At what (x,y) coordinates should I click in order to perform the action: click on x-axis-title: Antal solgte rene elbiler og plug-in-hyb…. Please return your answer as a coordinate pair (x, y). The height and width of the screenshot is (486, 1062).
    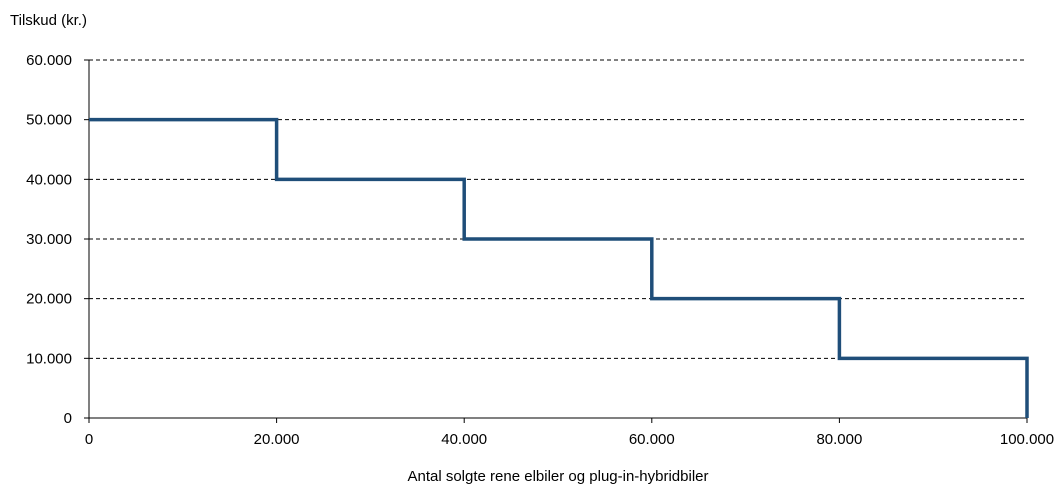
    Looking at the image, I should click on (557, 476).